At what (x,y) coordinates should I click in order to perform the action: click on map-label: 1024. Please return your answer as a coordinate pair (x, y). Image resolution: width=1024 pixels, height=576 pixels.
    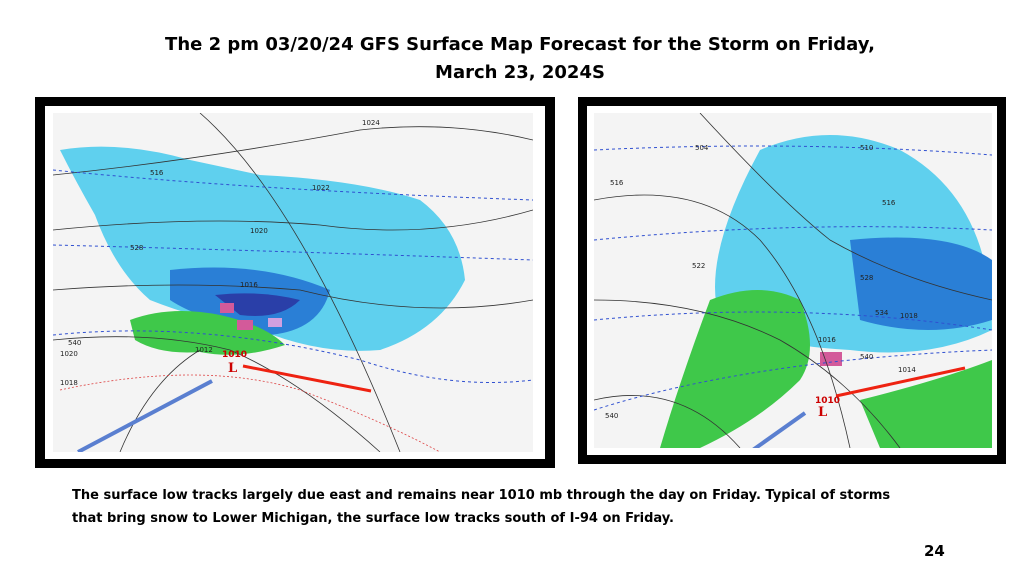
    Looking at the image, I should click on (371, 123).